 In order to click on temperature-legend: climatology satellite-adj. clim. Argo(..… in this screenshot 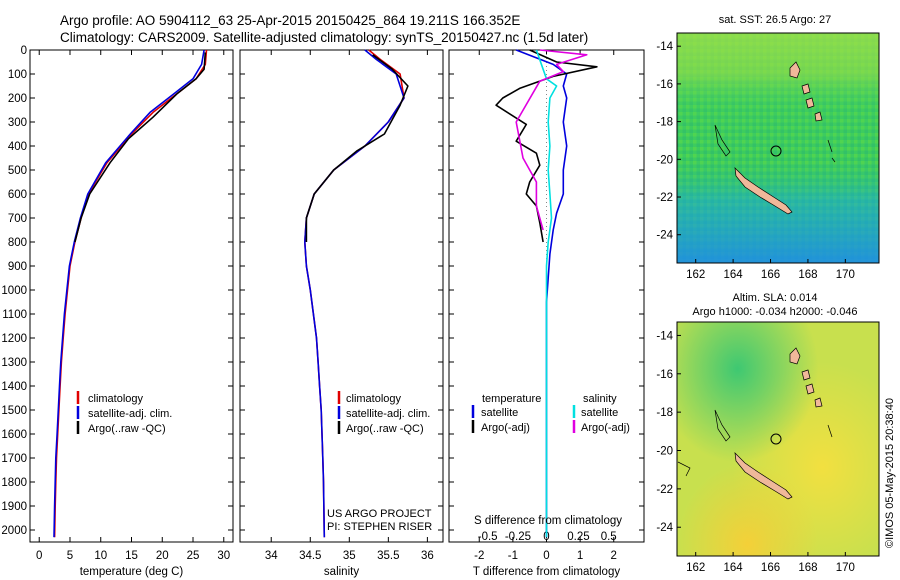, I will do `click(124, 413)`.